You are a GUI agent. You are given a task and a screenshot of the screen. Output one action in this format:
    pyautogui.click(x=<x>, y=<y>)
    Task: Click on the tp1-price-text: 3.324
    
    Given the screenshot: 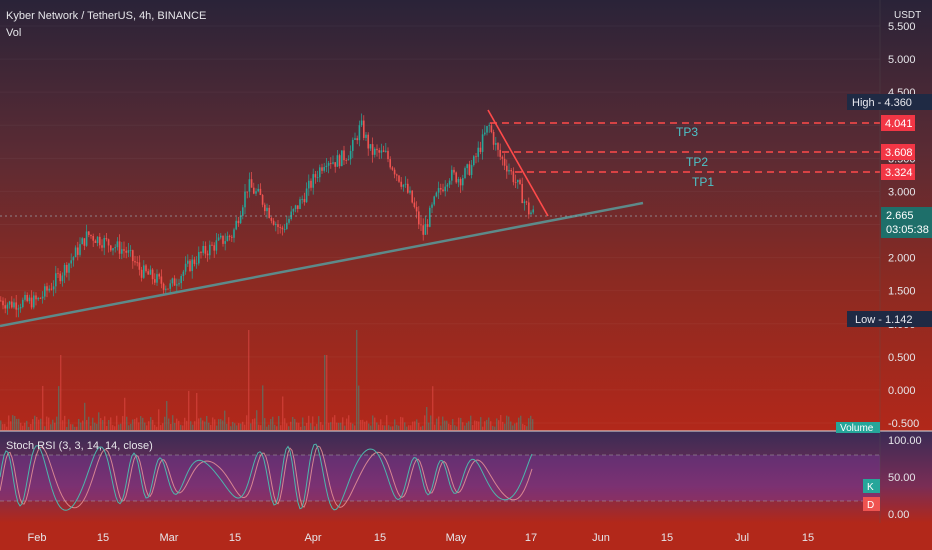 What is the action you would take?
    pyautogui.click(x=899, y=173)
    